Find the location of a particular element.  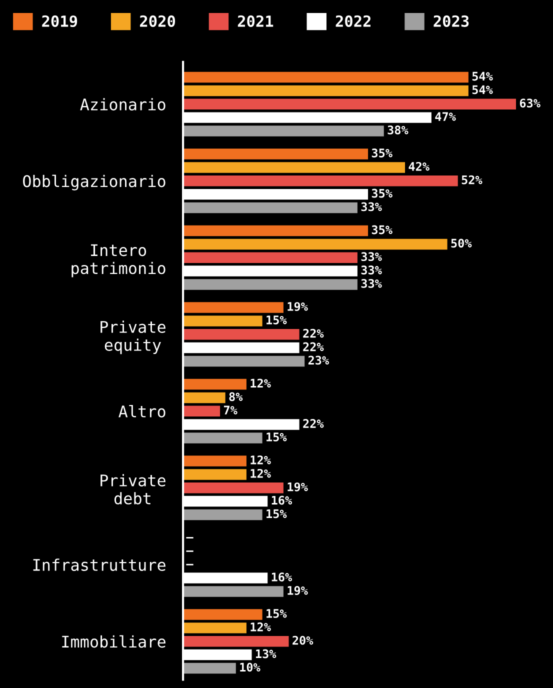

y-tick-label: Altro is located at coordinates (142, 411).